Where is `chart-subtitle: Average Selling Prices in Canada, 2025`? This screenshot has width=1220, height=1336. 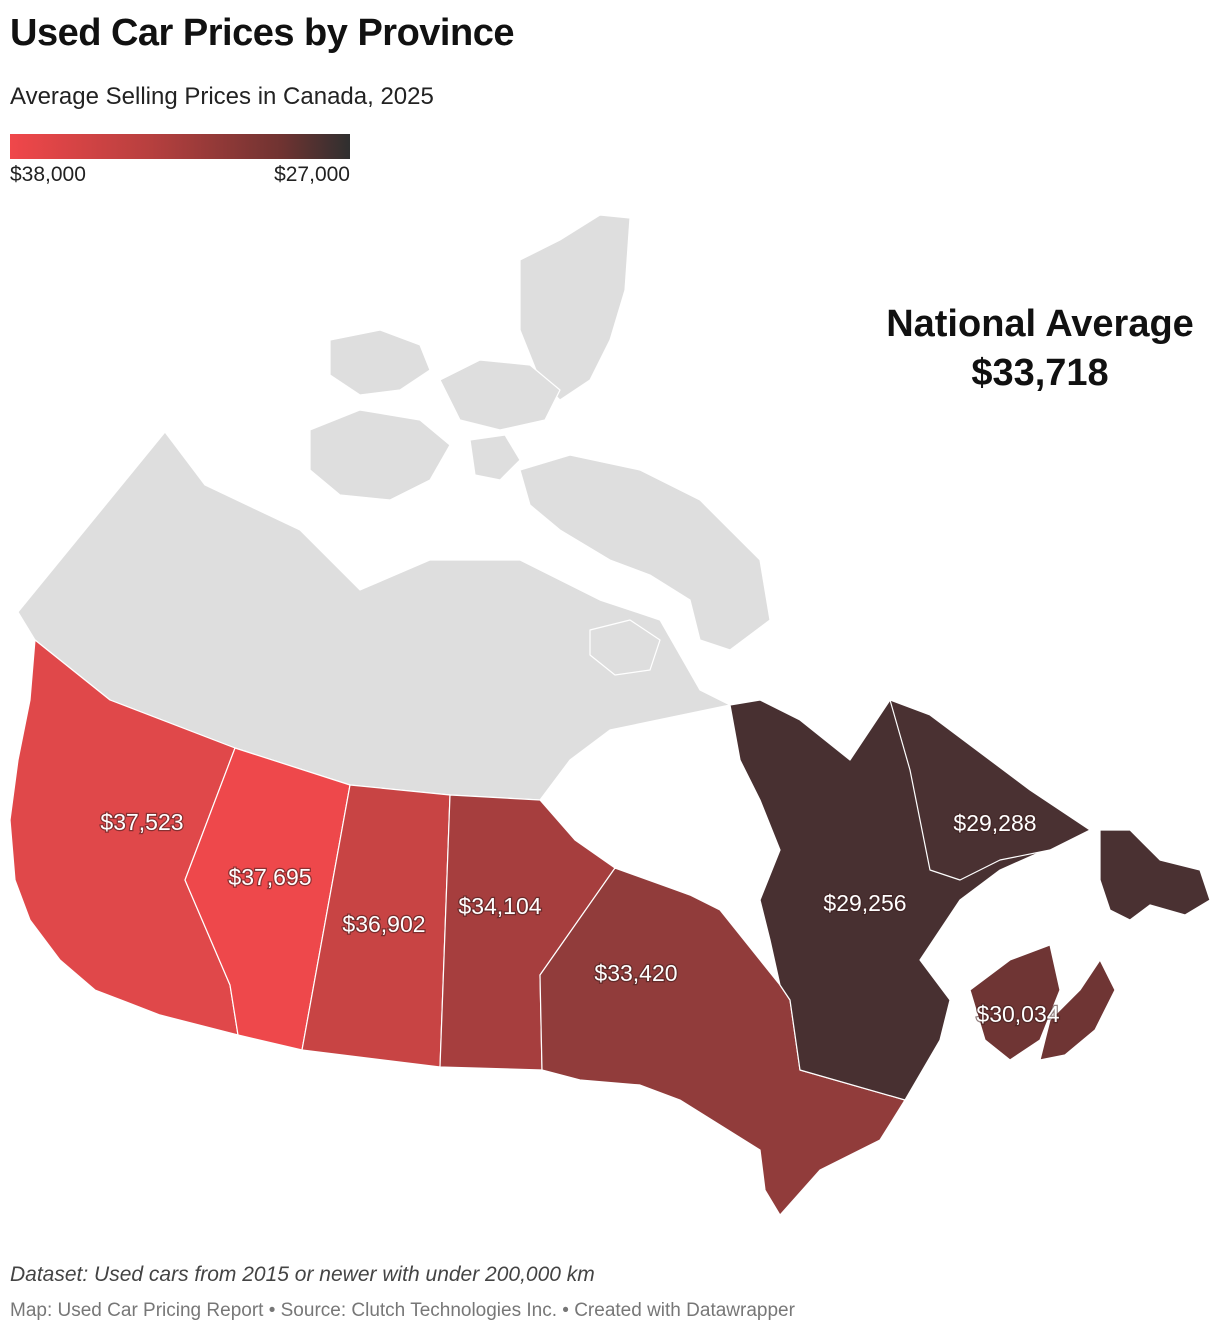
chart-subtitle: Average Selling Prices in Canada, 2025 is located at coordinates (222, 96).